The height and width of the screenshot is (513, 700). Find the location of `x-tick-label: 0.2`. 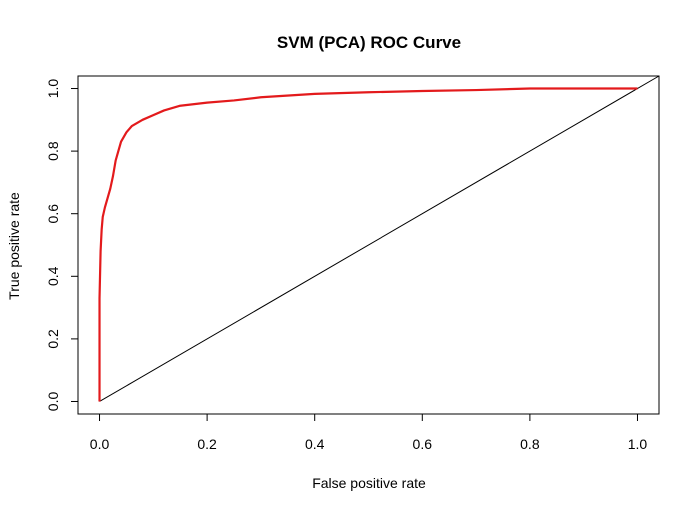

x-tick-label: 0.2 is located at coordinates (207, 444).